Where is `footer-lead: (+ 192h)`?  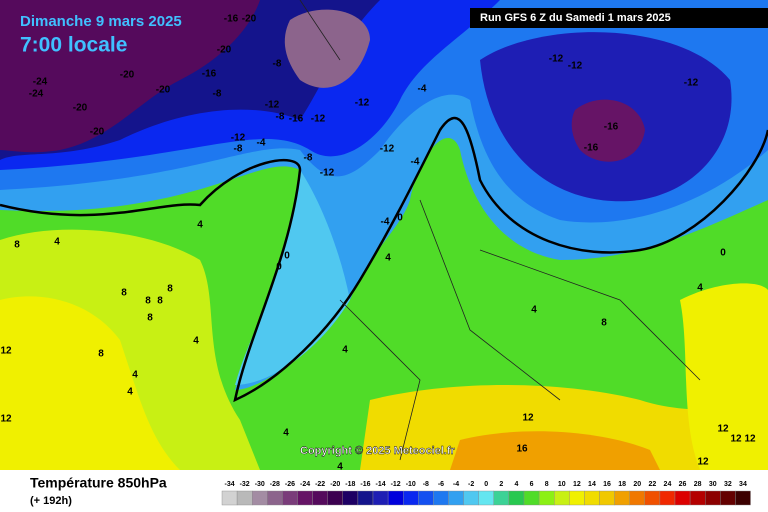
footer-lead: (+ 192h) is located at coordinates (51, 501).